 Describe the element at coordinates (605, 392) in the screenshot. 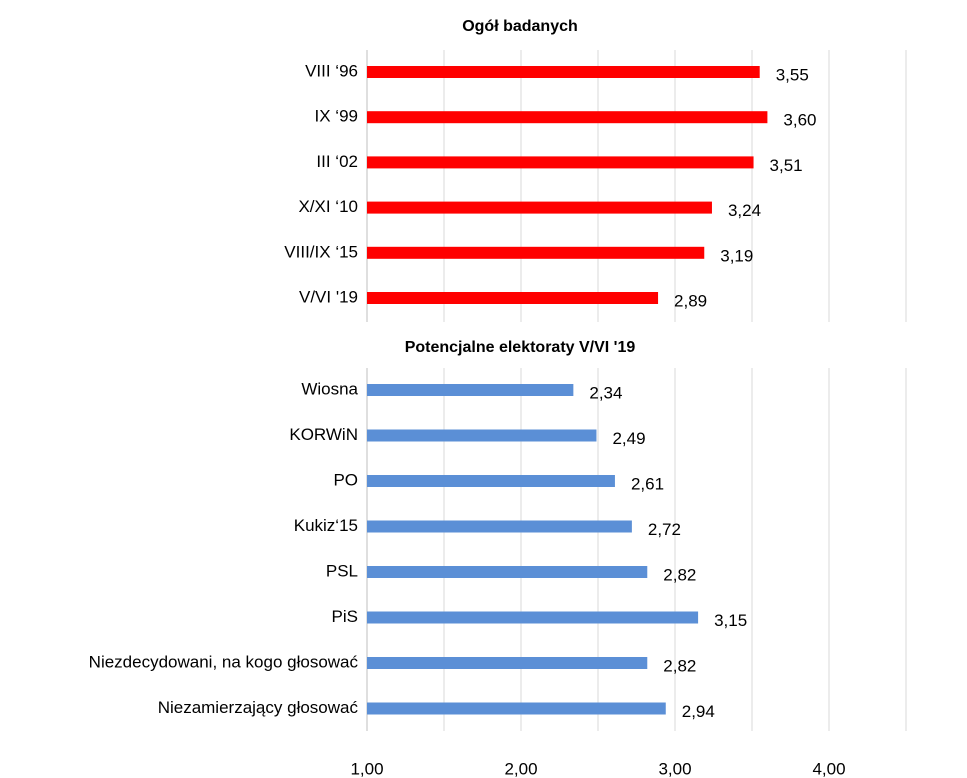

I see `value-label: 2,34` at that location.